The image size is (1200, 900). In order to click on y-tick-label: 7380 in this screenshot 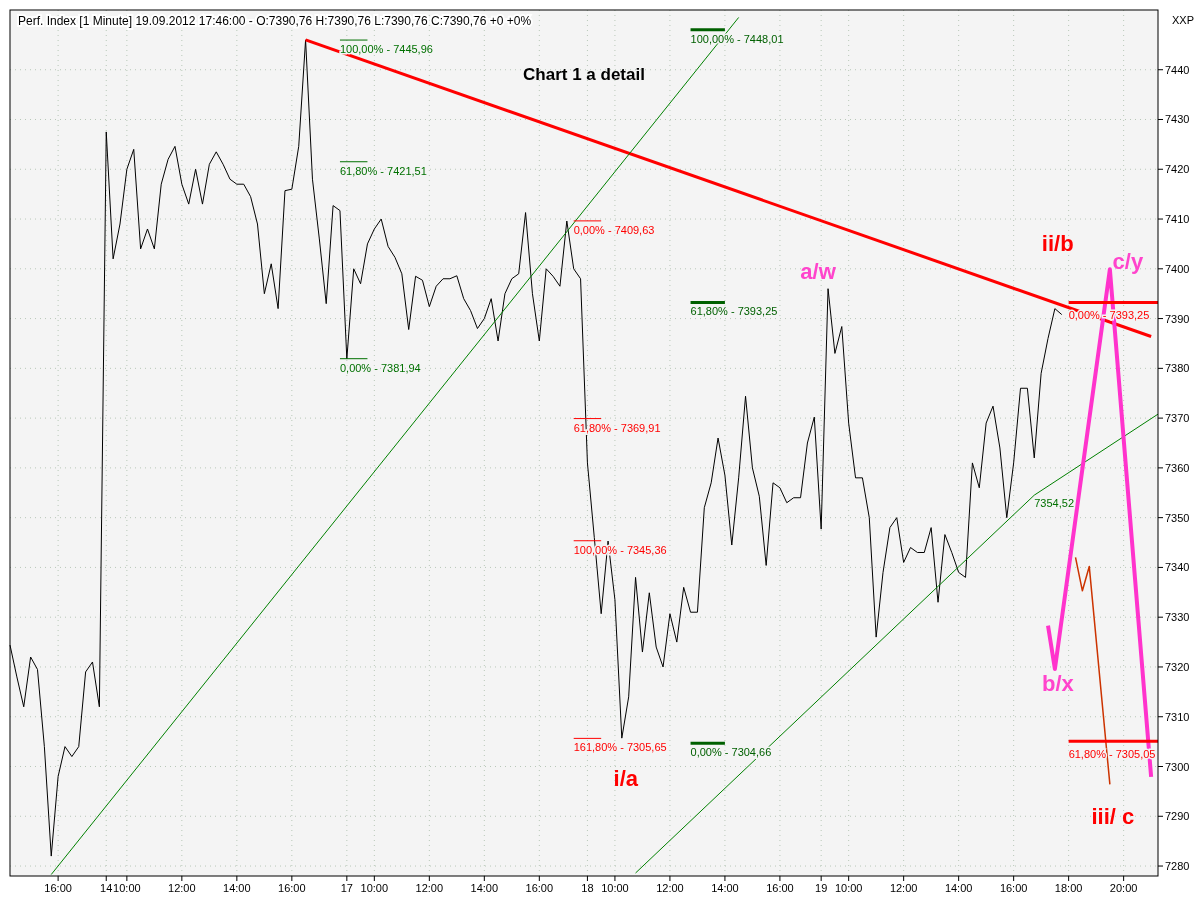, I will do `click(1177, 368)`.